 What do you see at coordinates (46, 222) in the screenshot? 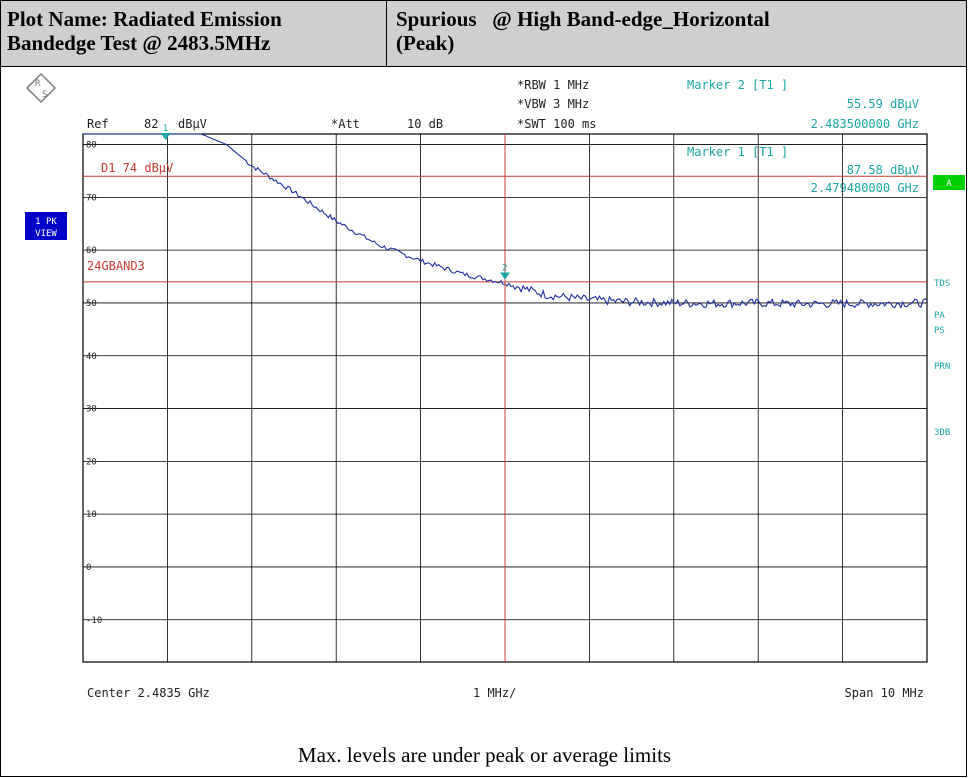
I see `trace-status-pk: 1 PK` at bounding box center [46, 222].